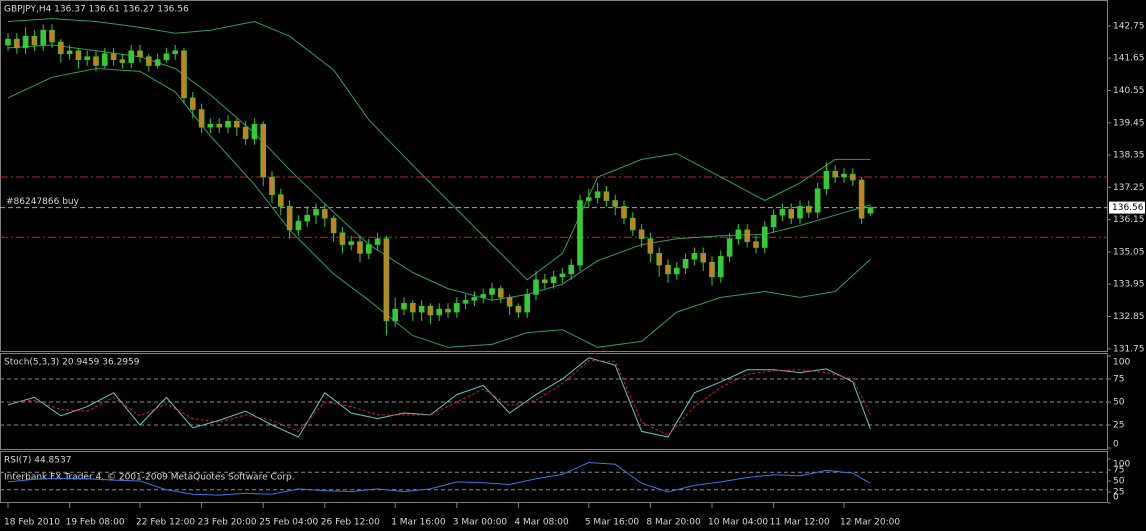 This screenshot has width=1146, height=531. I want to click on x-tick-label: 8 Mar 20:00, so click(673, 523).